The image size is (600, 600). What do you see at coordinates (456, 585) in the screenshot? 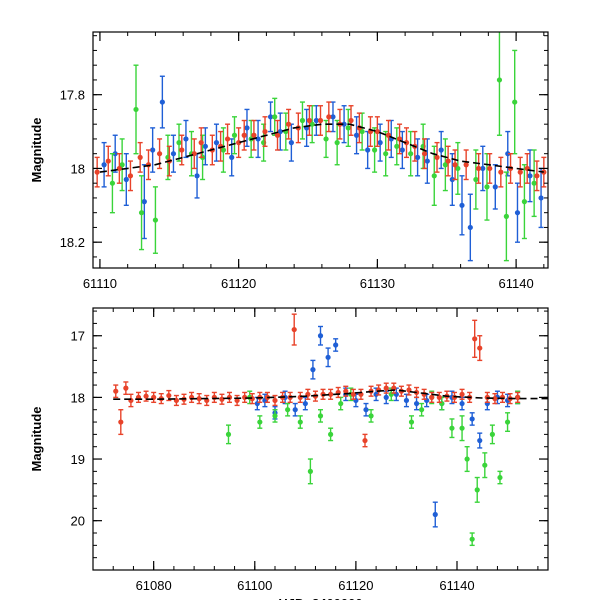
I see `x-tick-label: 61140` at bounding box center [456, 585].